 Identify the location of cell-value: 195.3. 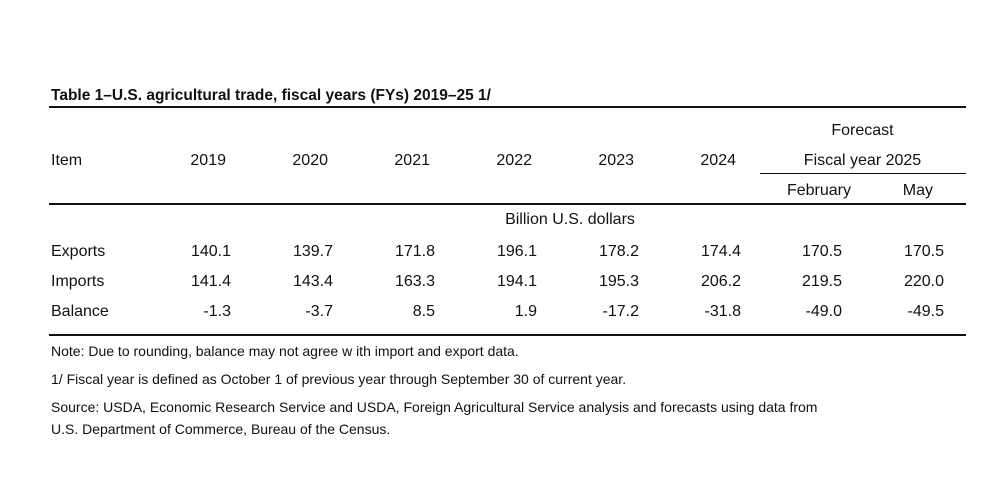
(618, 281).